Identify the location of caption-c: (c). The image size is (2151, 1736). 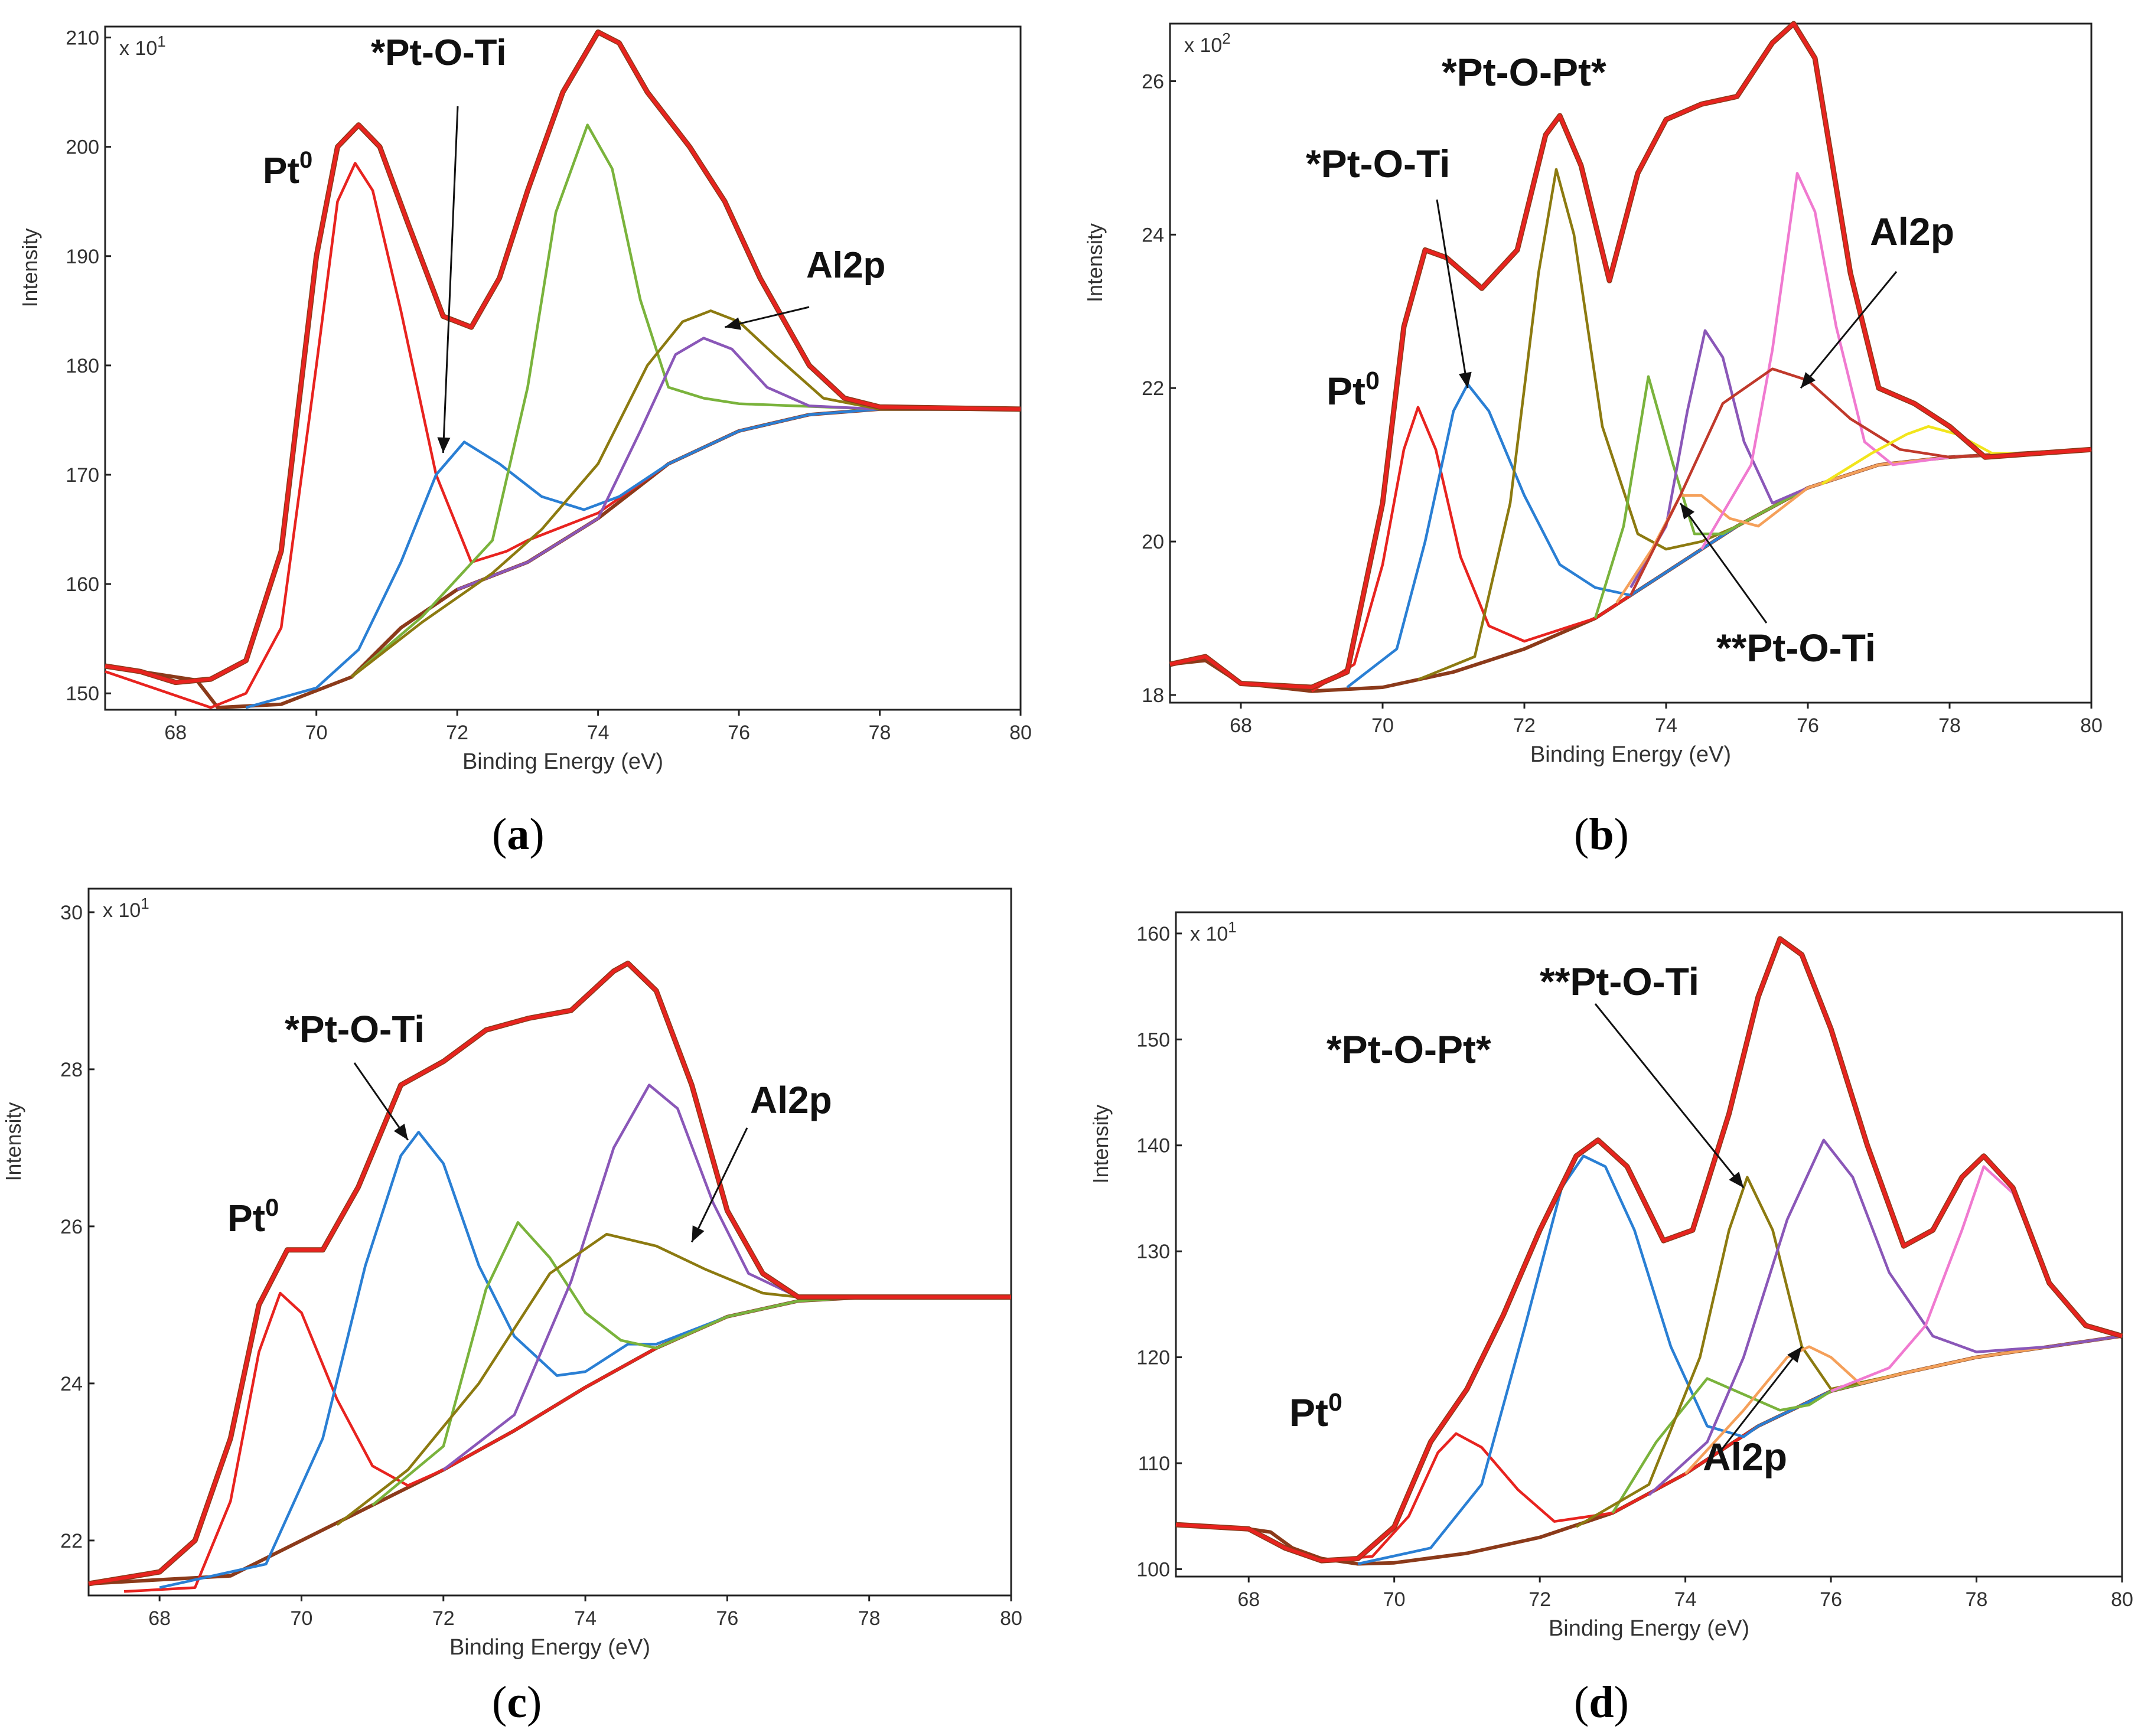
(517, 1702).